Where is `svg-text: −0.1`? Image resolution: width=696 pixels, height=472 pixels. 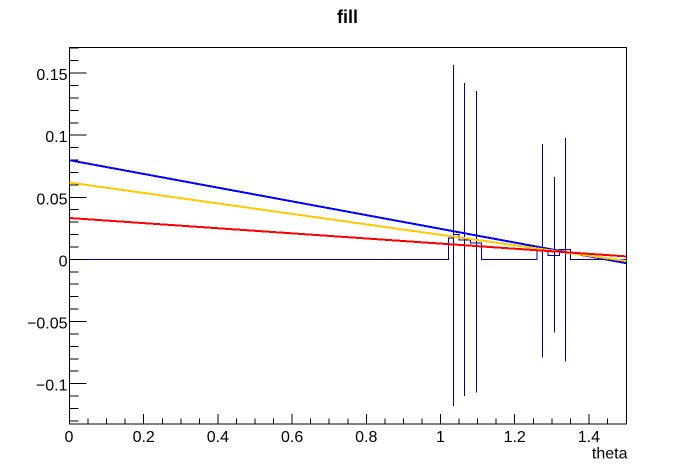
svg-text: −0.1 is located at coordinates (52, 386).